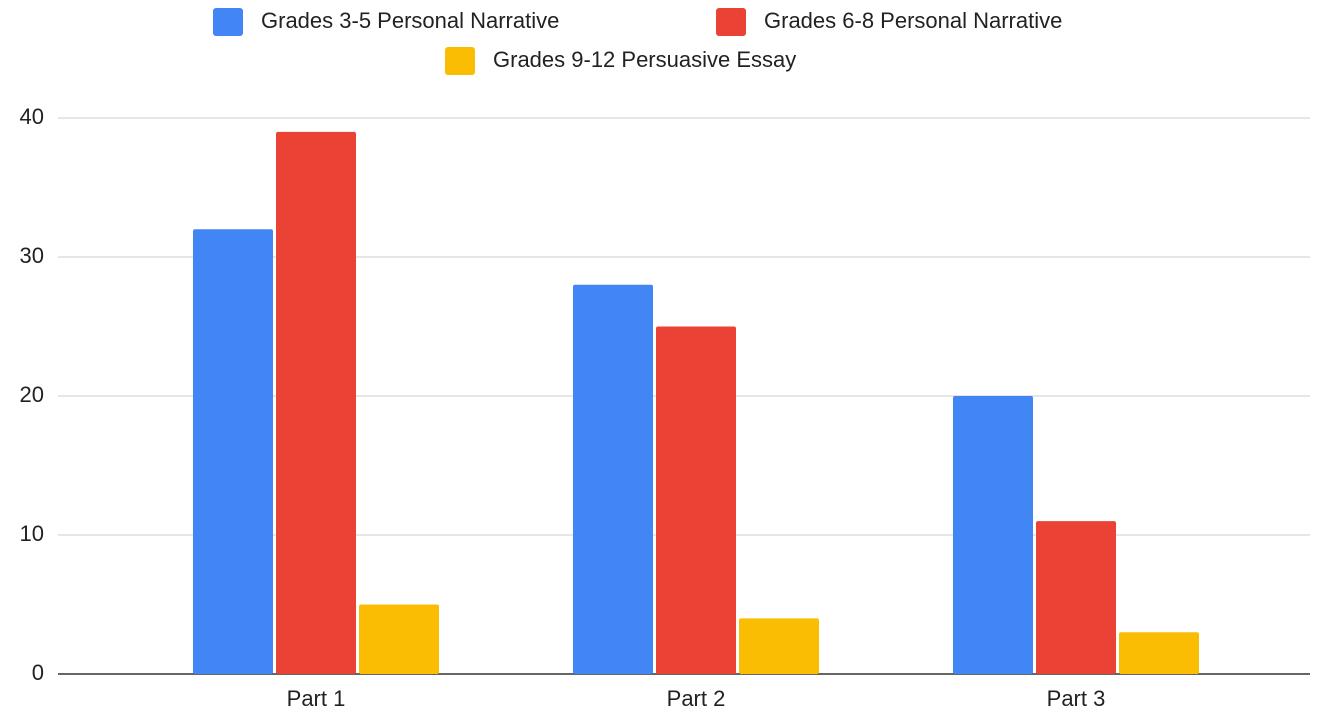  Describe the element at coordinates (32, 255) in the screenshot. I see `y-tick-label: 30` at that location.